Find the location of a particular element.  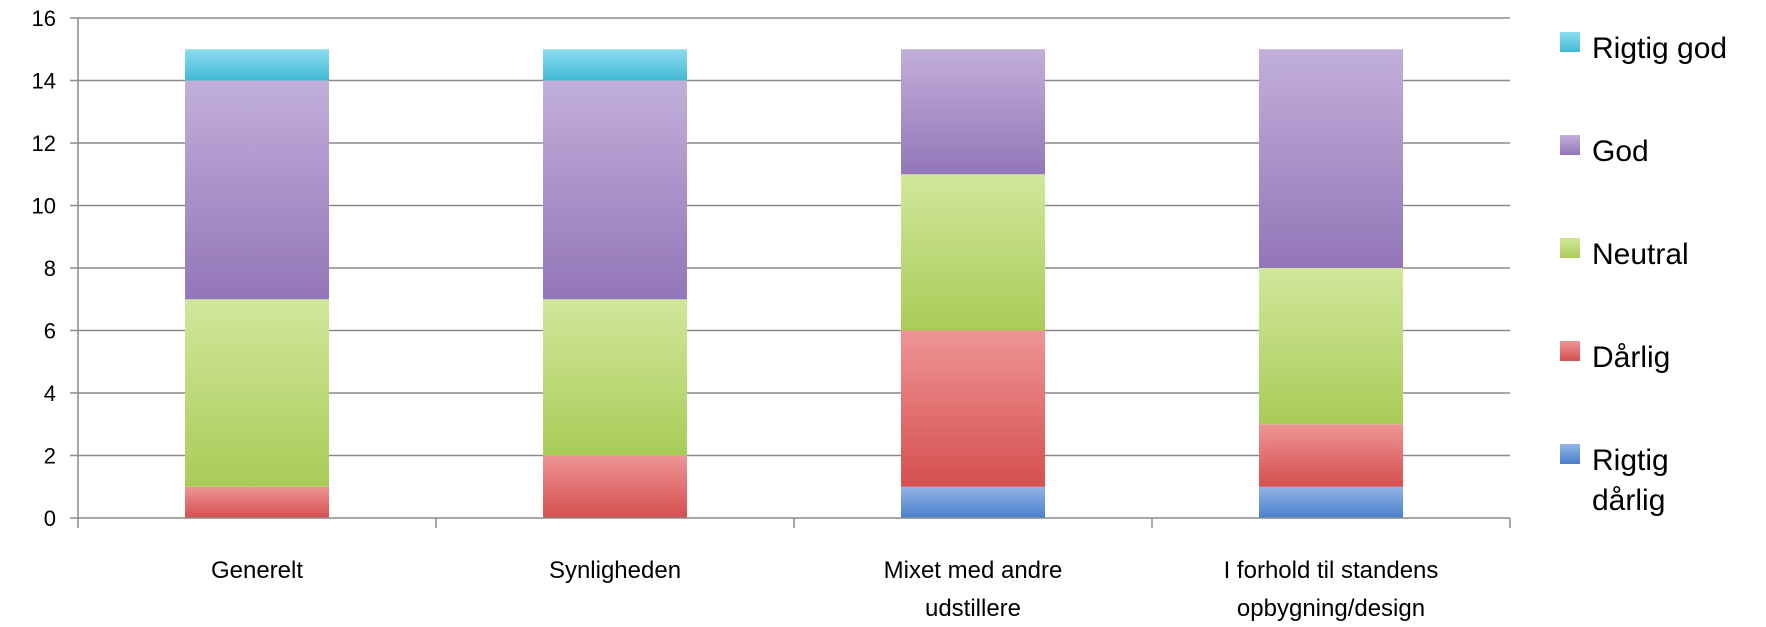

y-tick-label: 16 is located at coordinates (44, 18).